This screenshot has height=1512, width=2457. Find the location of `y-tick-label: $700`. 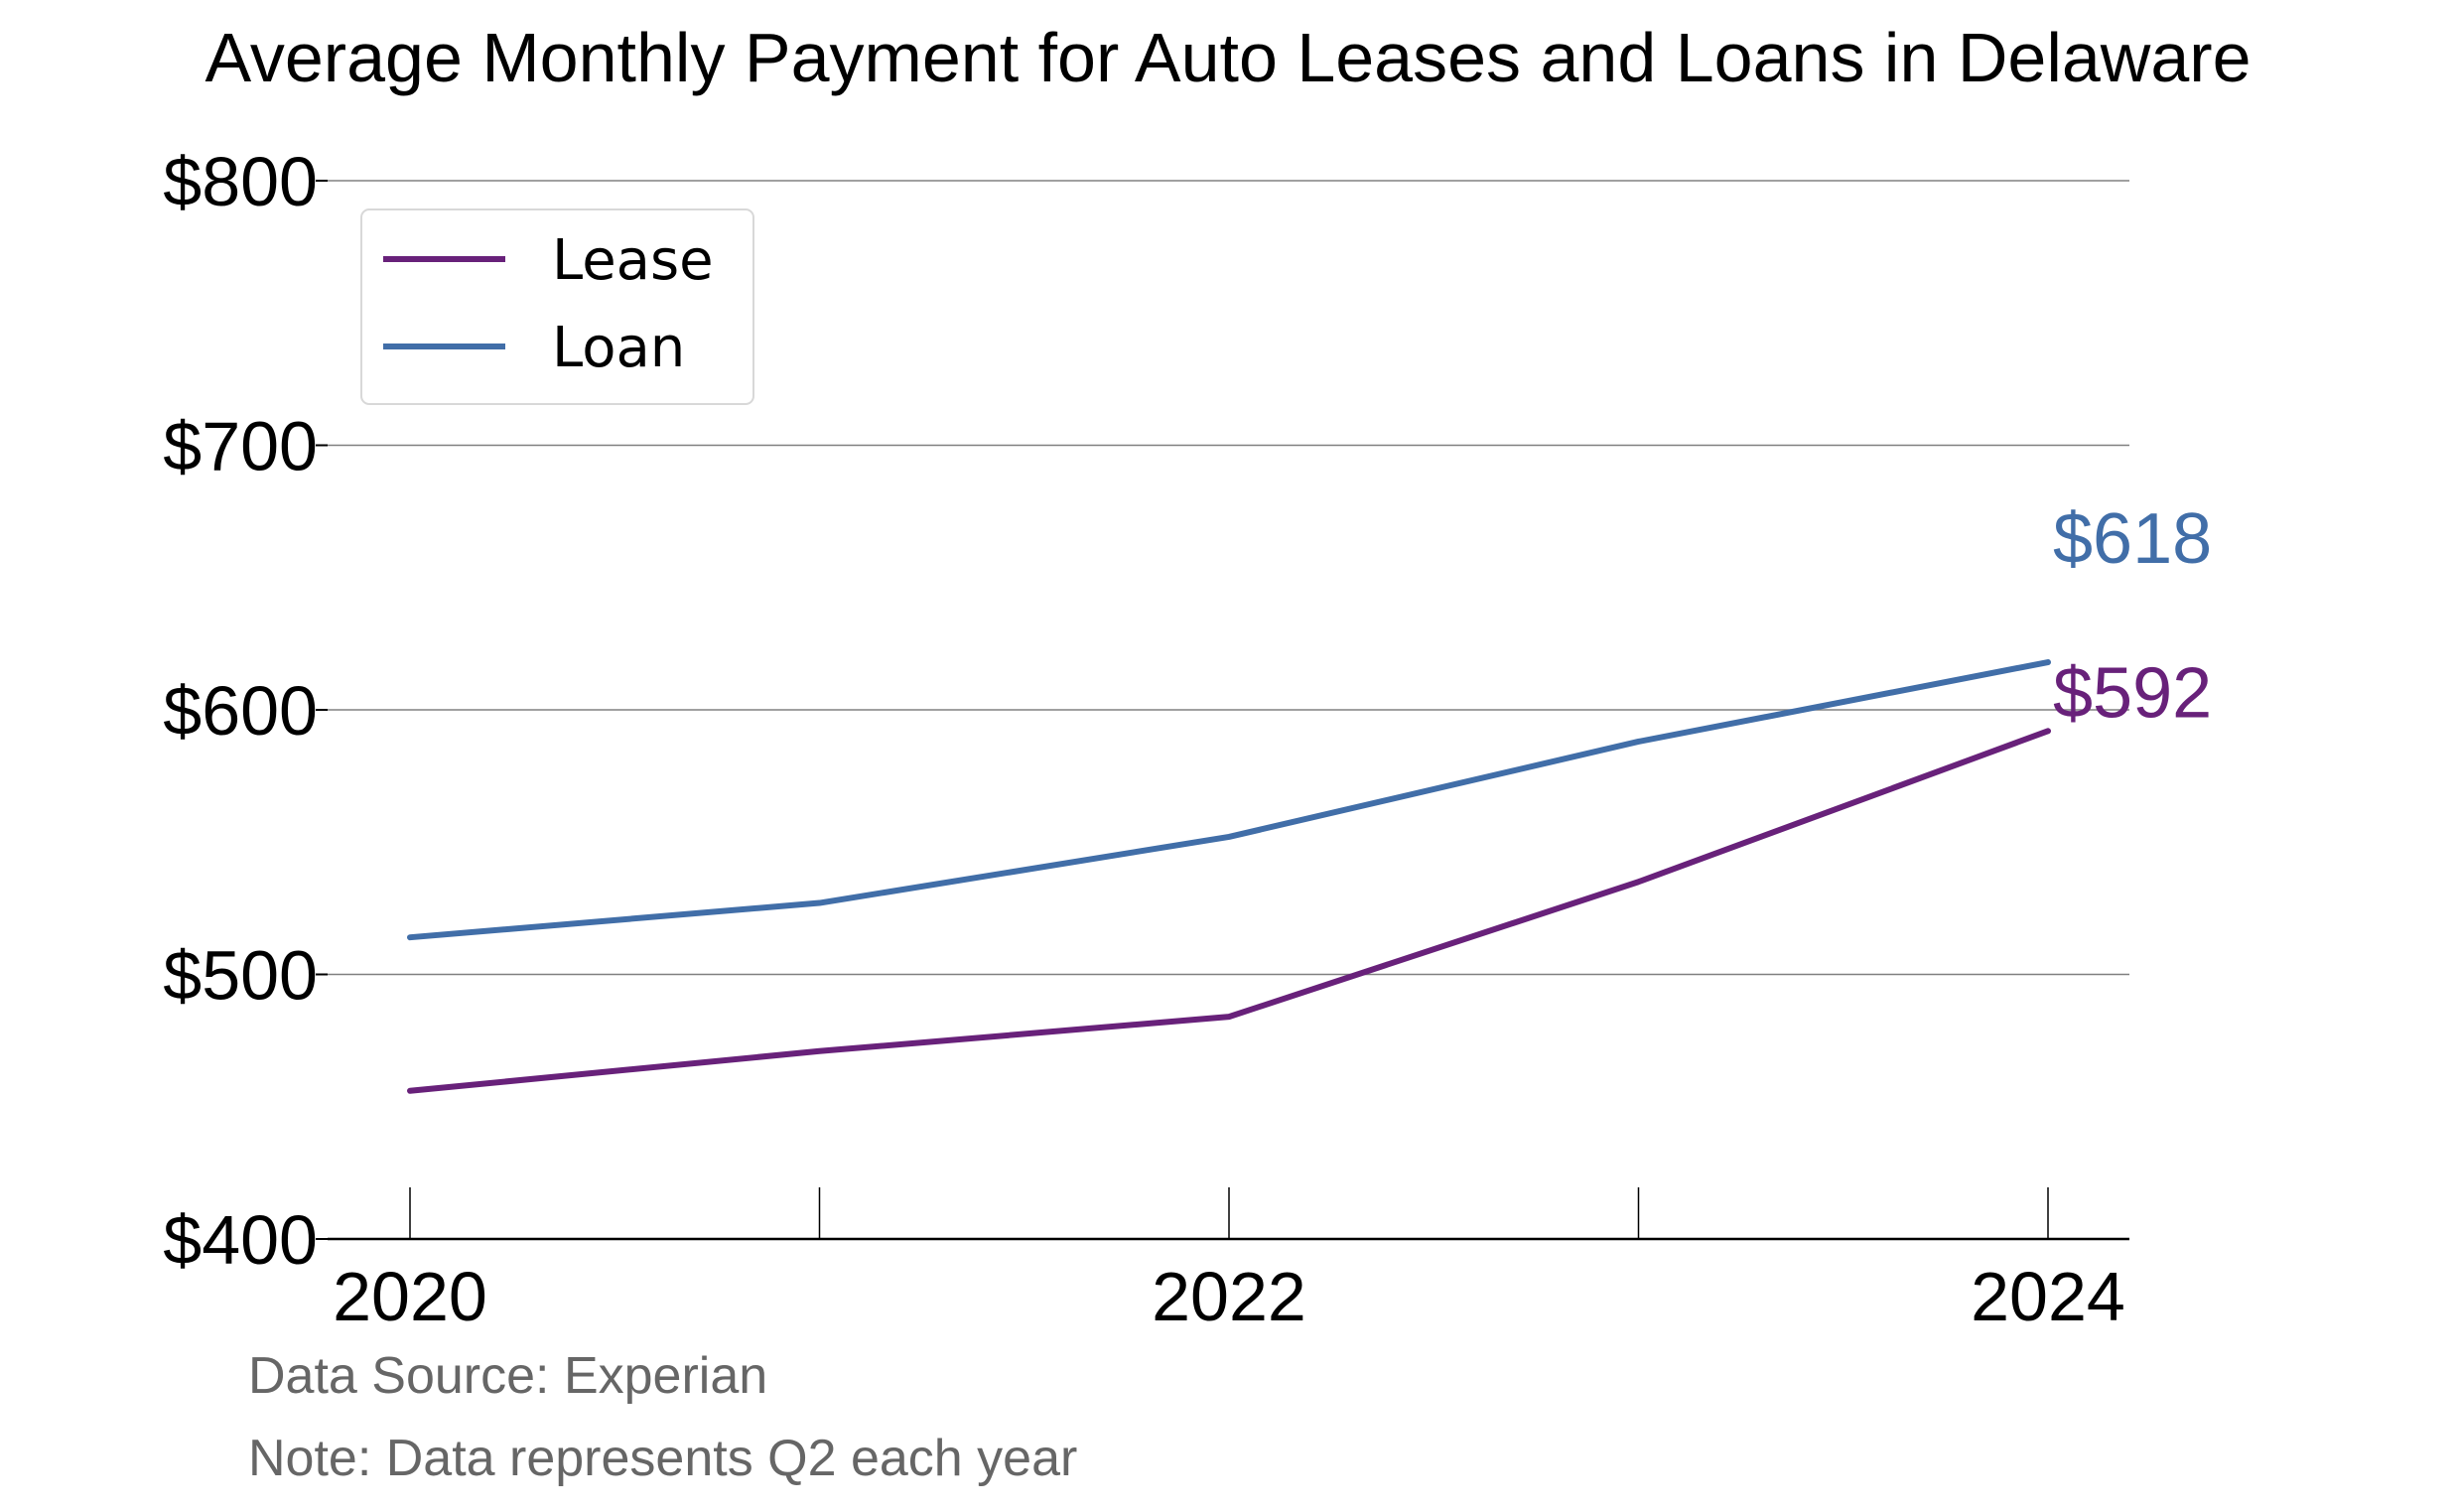

y-tick-label: $700 is located at coordinates (240, 446).